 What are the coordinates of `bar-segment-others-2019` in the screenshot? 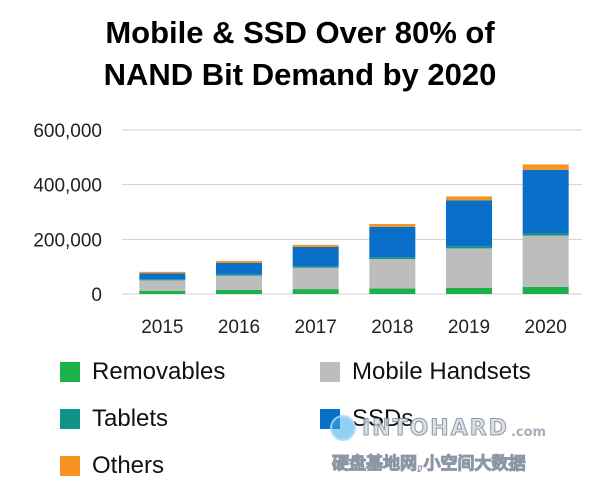 It's located at (469, 198).